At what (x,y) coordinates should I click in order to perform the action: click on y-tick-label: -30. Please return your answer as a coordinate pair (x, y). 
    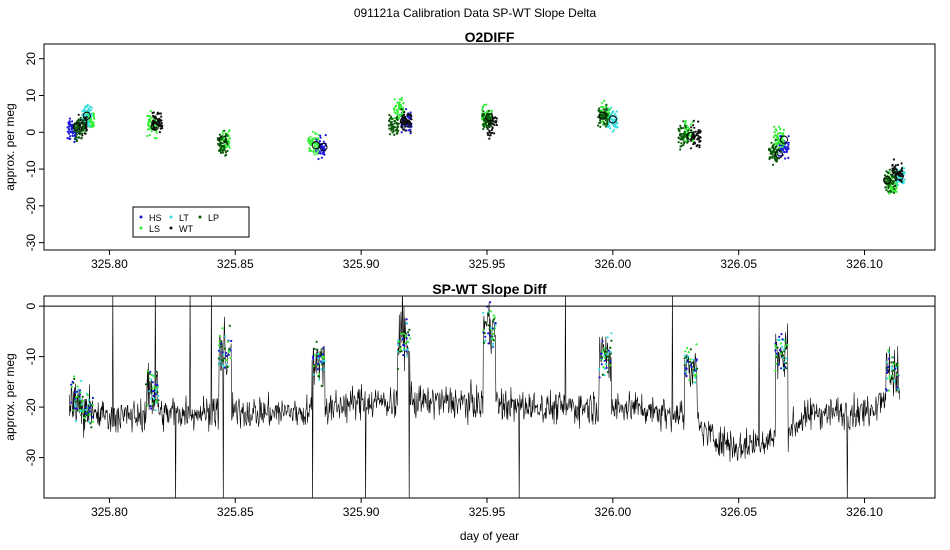
    Looking at the image, I should click on (31, 243).